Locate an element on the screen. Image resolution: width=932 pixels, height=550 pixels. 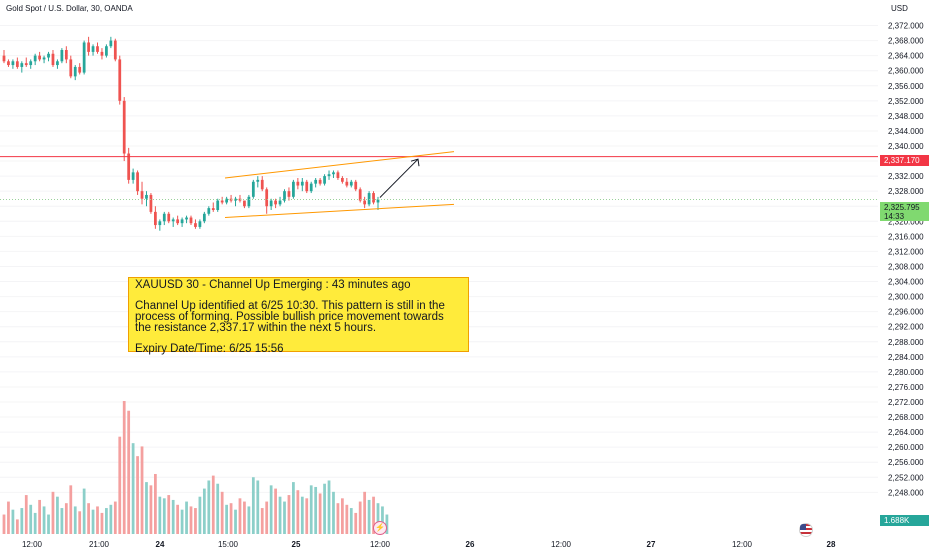
price-tick-label: 2,252.000 is located at coordinates (906, 477).